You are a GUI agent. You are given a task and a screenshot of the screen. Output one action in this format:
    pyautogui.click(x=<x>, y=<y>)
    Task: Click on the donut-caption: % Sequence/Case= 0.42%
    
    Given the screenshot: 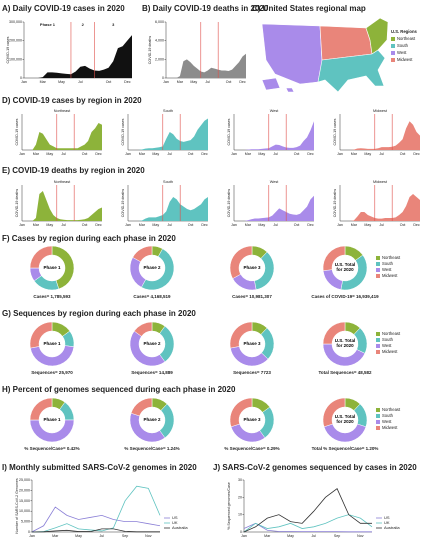 What is the action you would take?
    pyautogui.click(x=51, y=448)
    